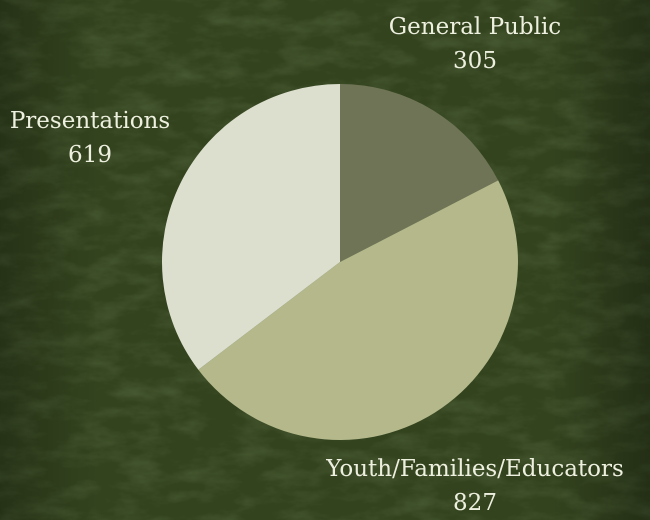 The image size is (650, 520). What do you see at coordinates (475, 27) in the screenshot?
I see `slice-label-text: General Public` at bounding box center [475, 27].